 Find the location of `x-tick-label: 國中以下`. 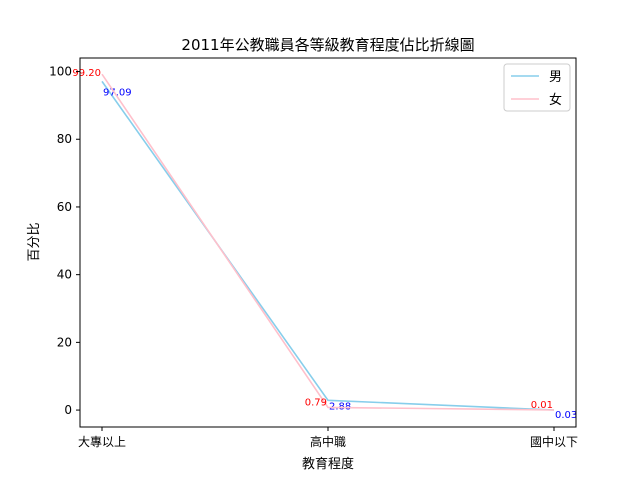

x-tick-label: 國中以下 is located at coordinates (554, 441).